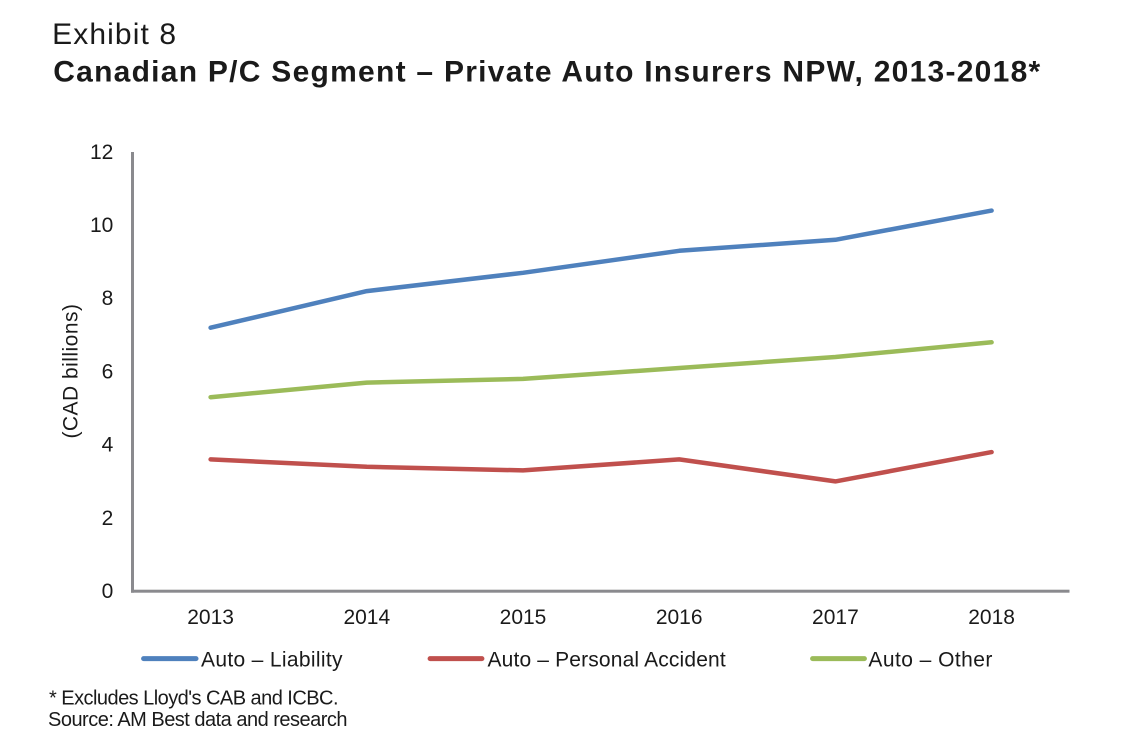 The width and height of the screenshot is (1141, 751). What do you see at coordinates (210, 617) in the screenshot?
I see `svg-text: 2013` at bounding box center [210, 617].